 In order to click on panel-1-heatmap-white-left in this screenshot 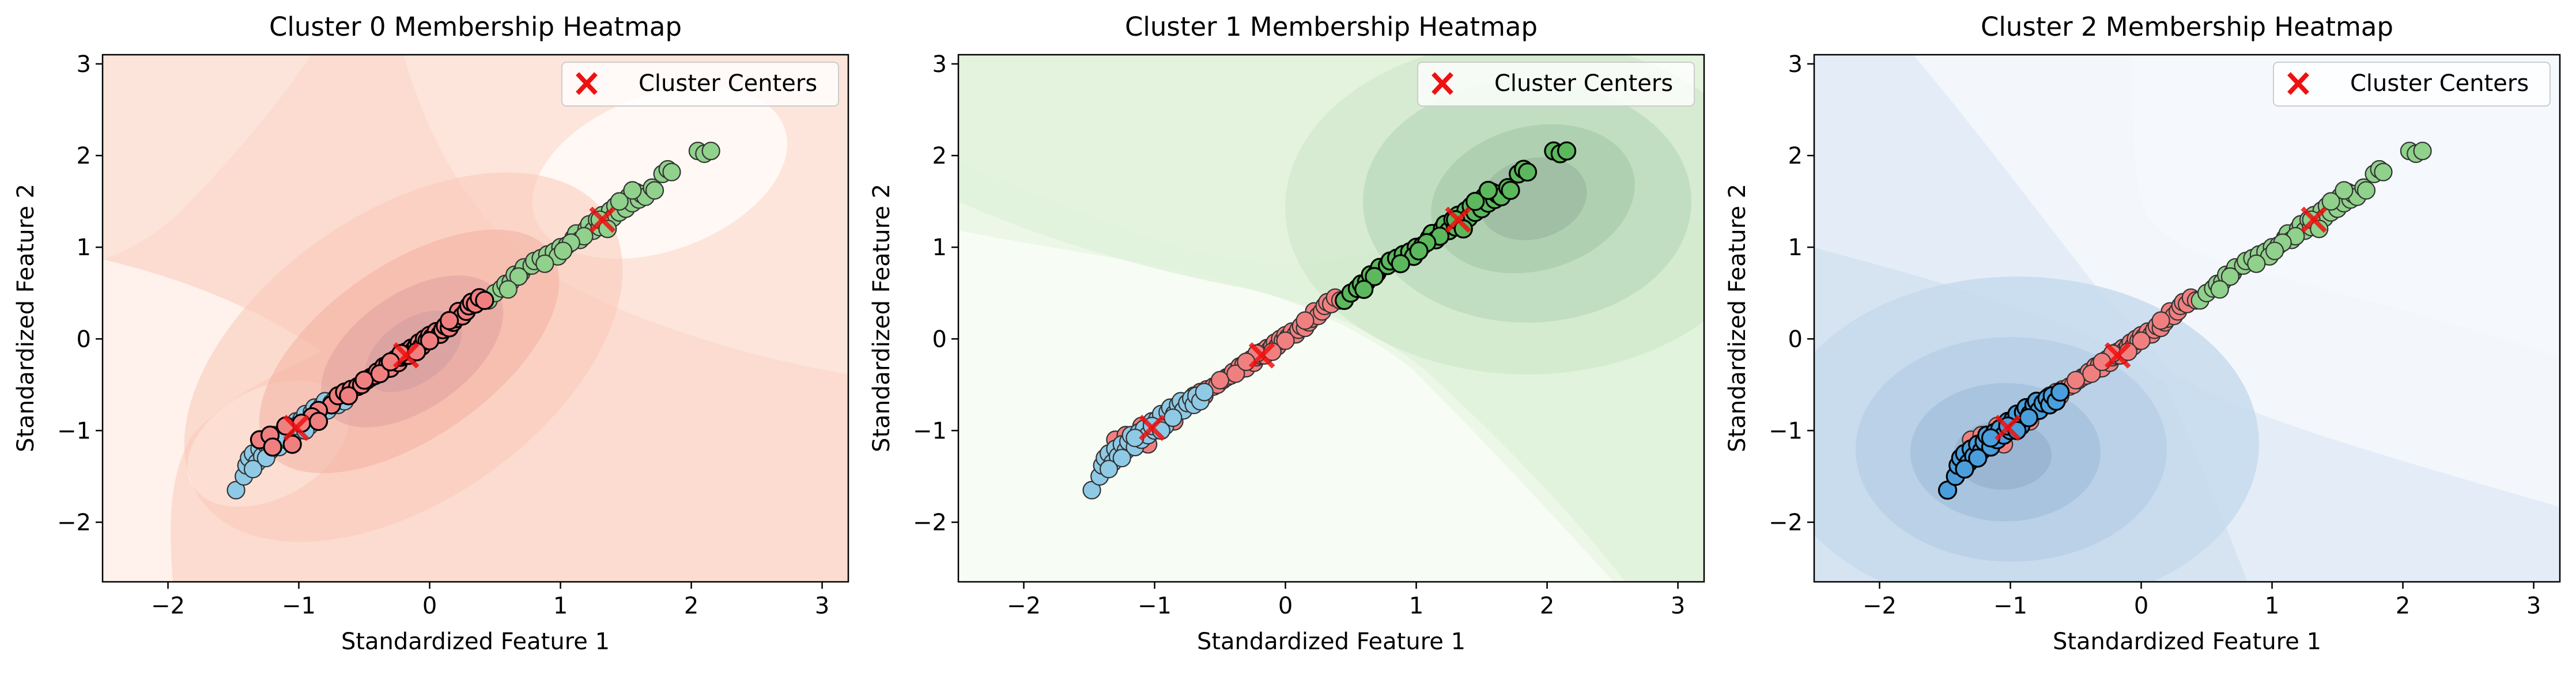, I will do `click(1211, 415)`.